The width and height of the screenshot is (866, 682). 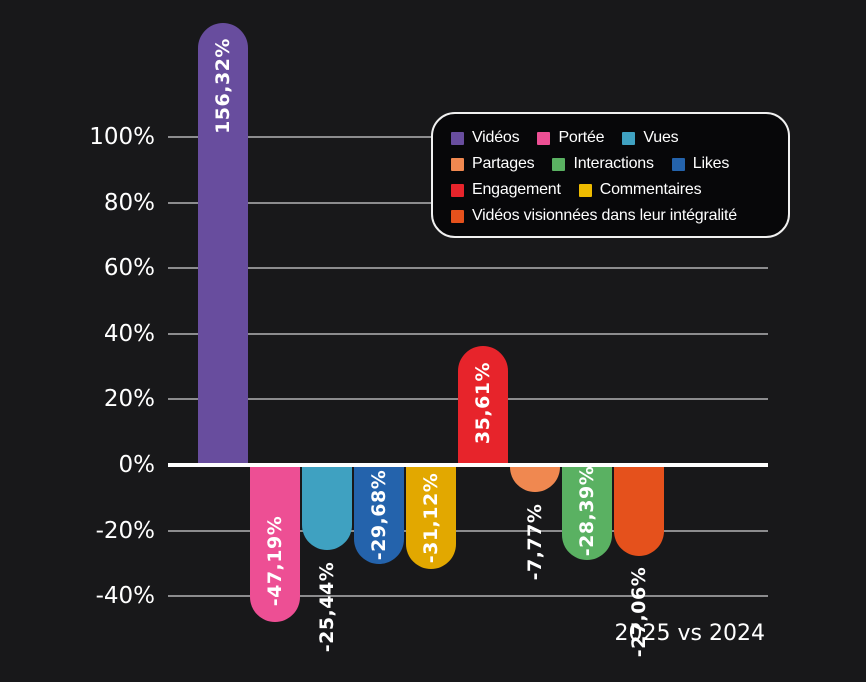 I want to click on legend-item: Vues, so click(x=650, y=138).